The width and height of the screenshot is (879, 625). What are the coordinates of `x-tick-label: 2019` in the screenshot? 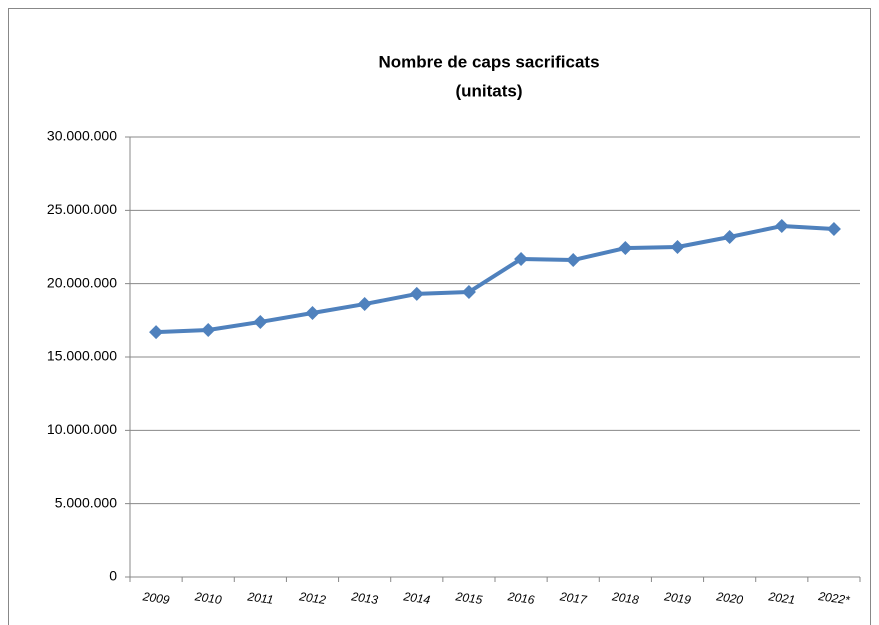 It's located at (677, 598).